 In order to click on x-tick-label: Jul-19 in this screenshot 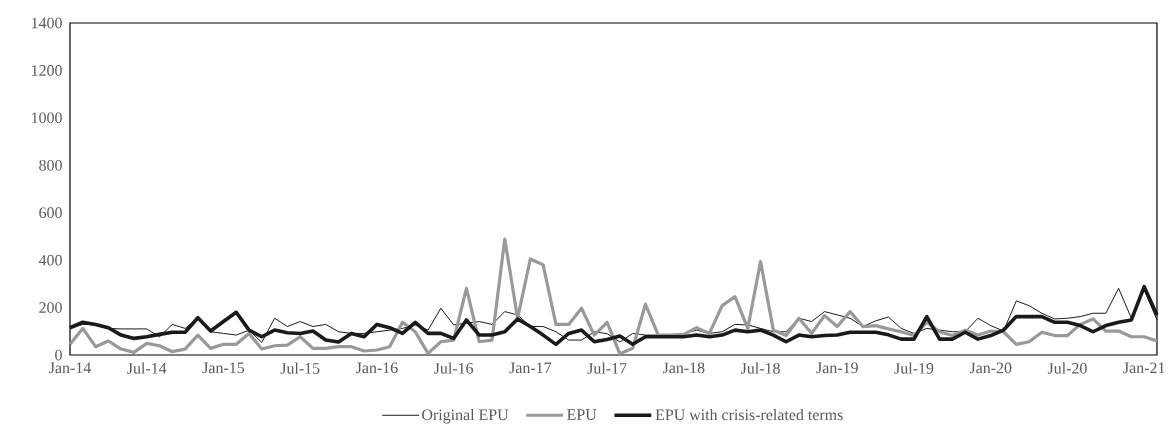, I will do `click(914, 368)`.